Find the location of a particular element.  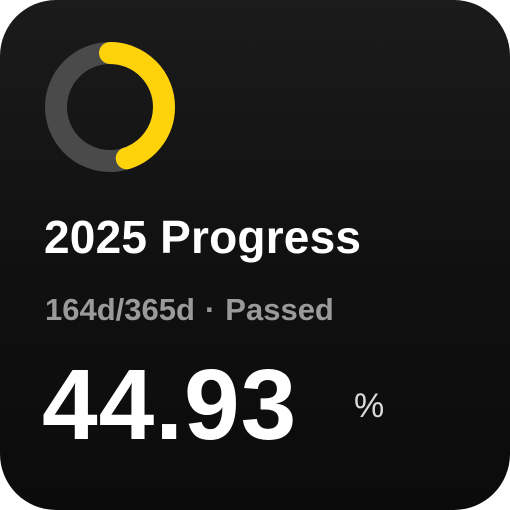

days-total: 365d is located at coordinates (159, 309).